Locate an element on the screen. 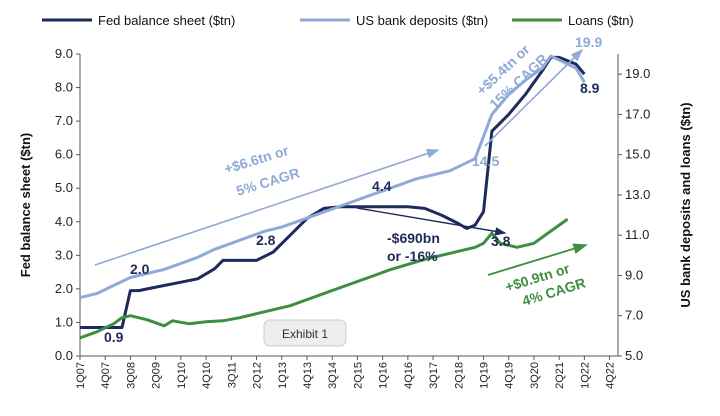 The image size is (720, 416). right-tick-label: 11.0 is located at coordinates (637, 234).